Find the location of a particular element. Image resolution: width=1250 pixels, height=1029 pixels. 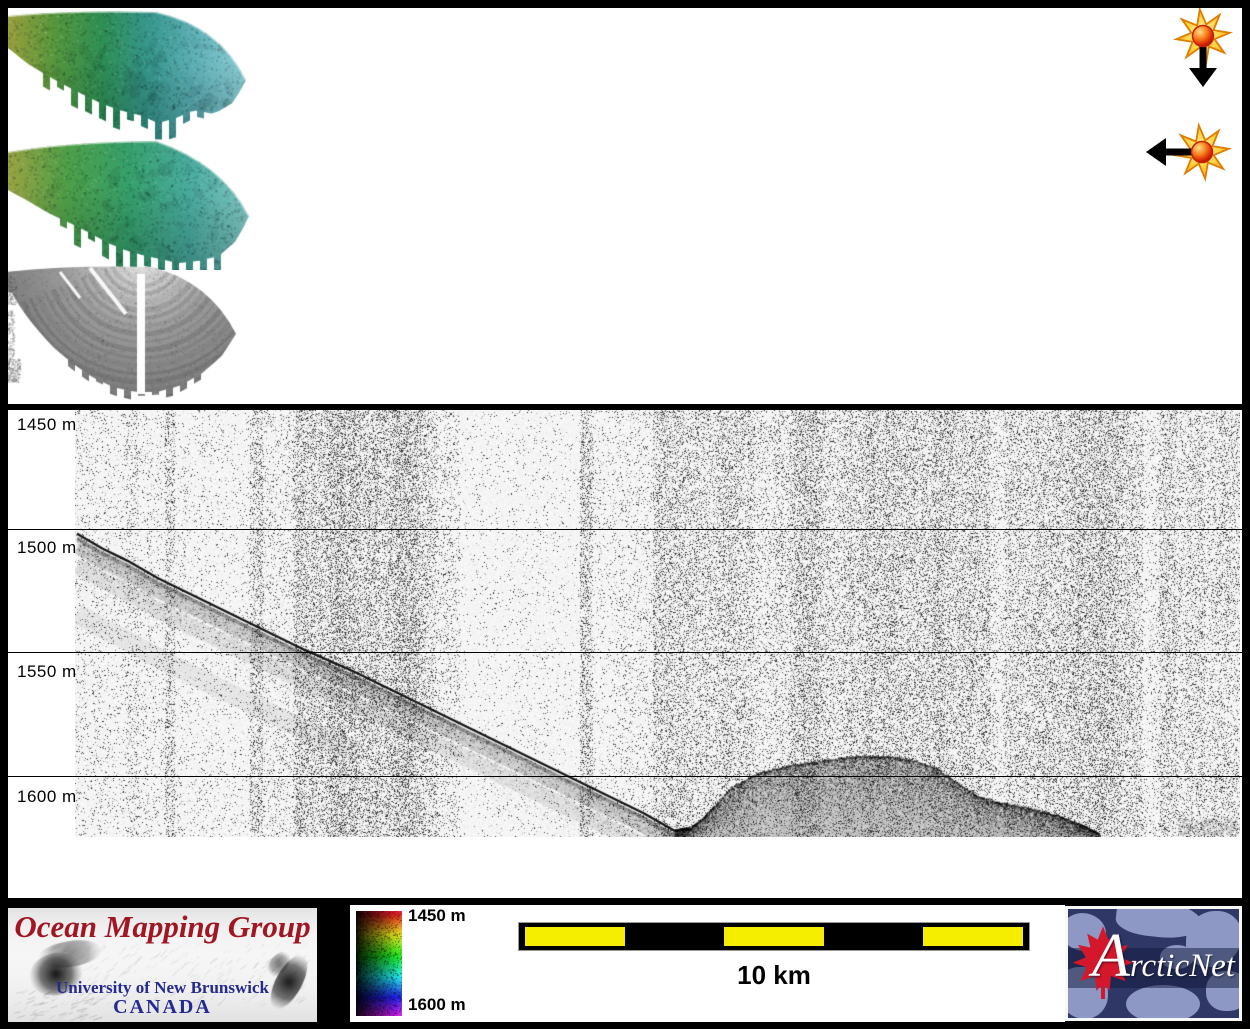

arcticnet-rest: rcticNet is located at coordinates (1182, 966).